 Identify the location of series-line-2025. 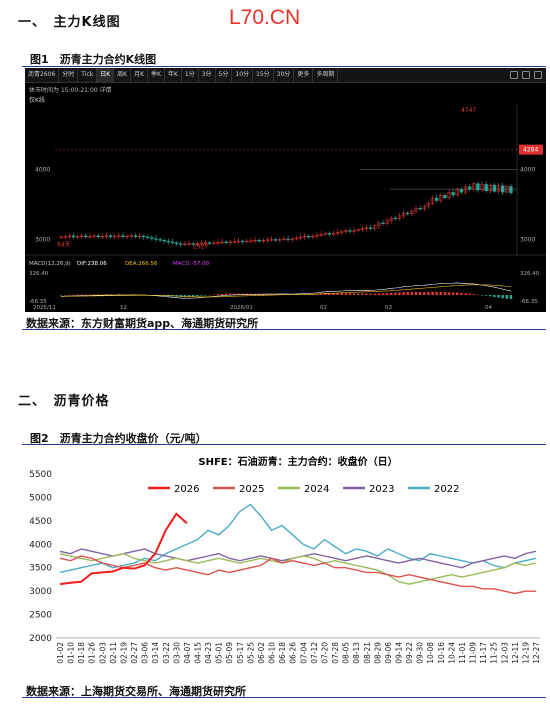
(297, 575).